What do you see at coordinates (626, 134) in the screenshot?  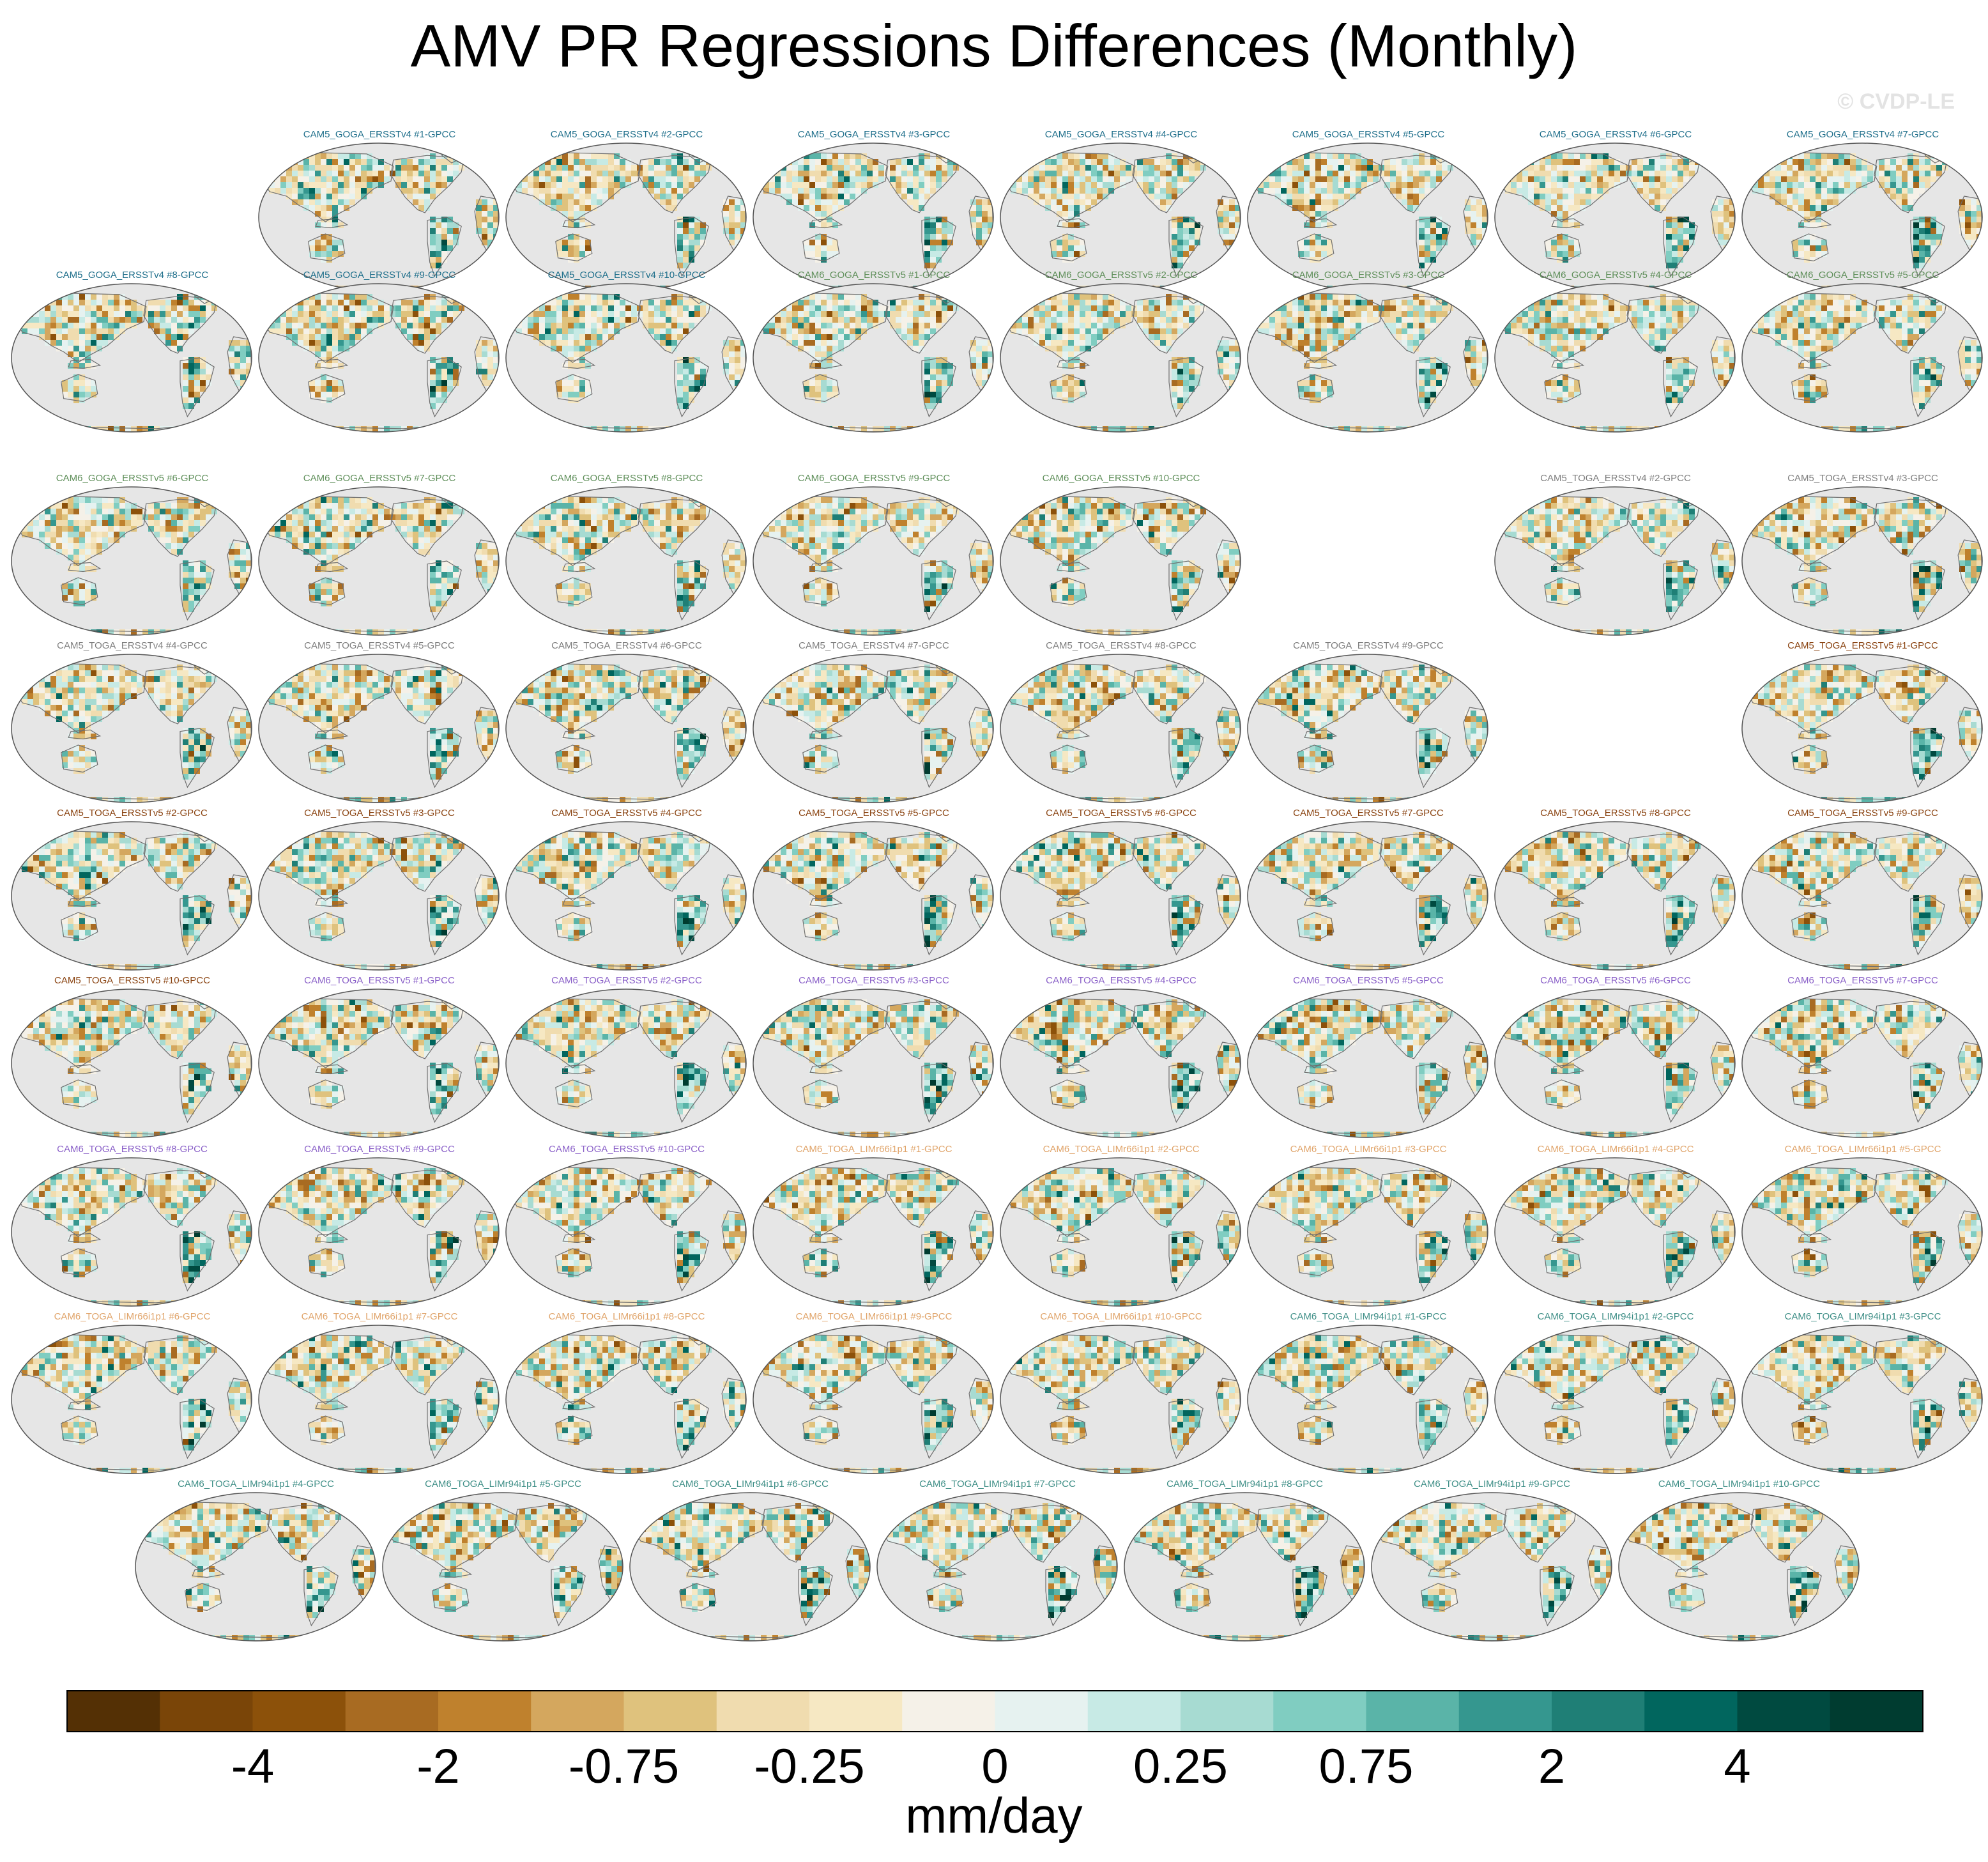 I see `map-panel-title: CAM5_GOGA_ERSSTv4 #2-GPCC` at bounding box center [626, 134].